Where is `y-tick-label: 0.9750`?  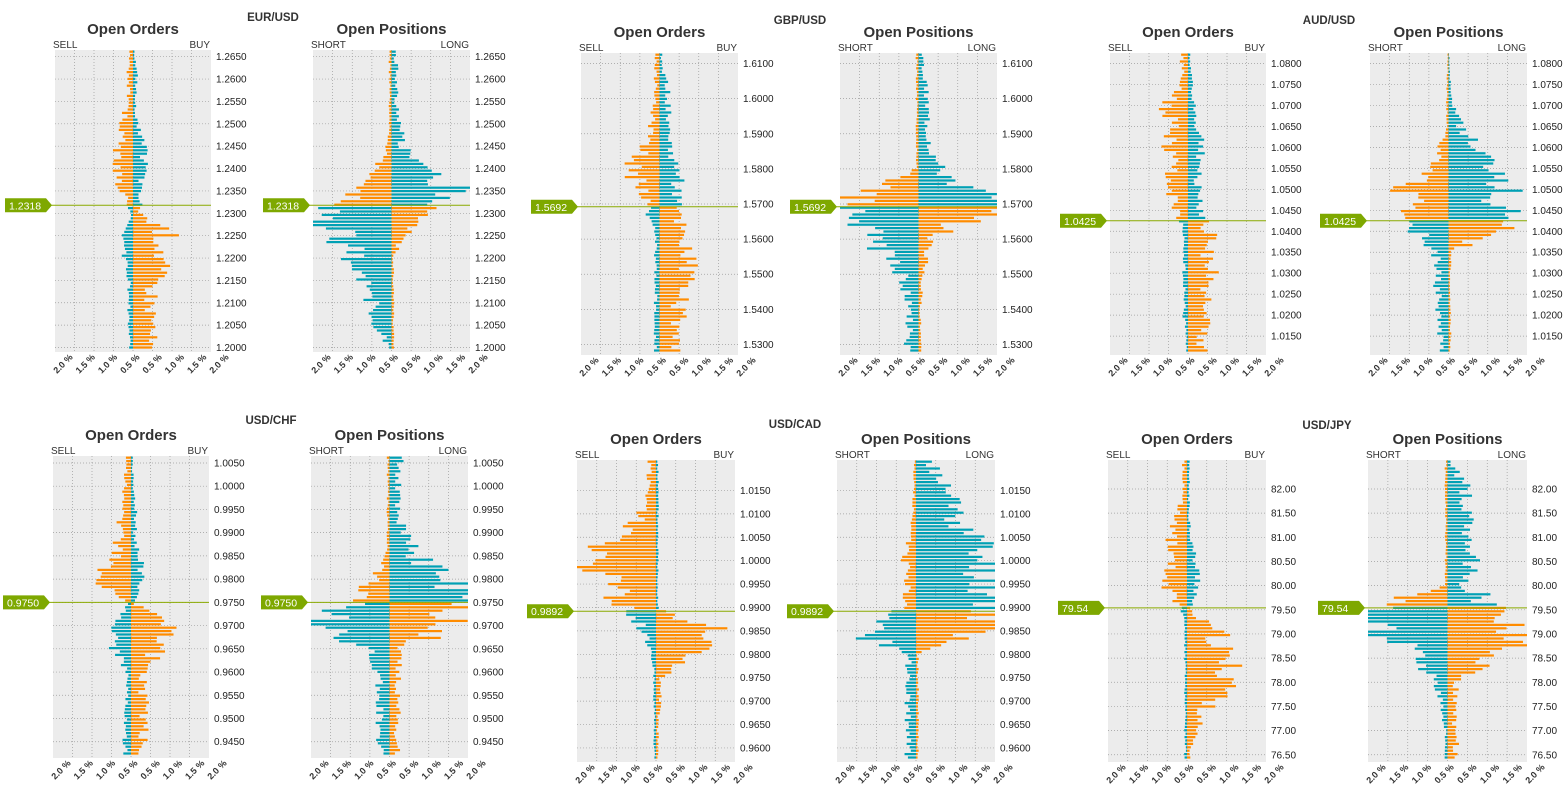
y-tick-label: 0.9750 is located at coordinates (229, 603).